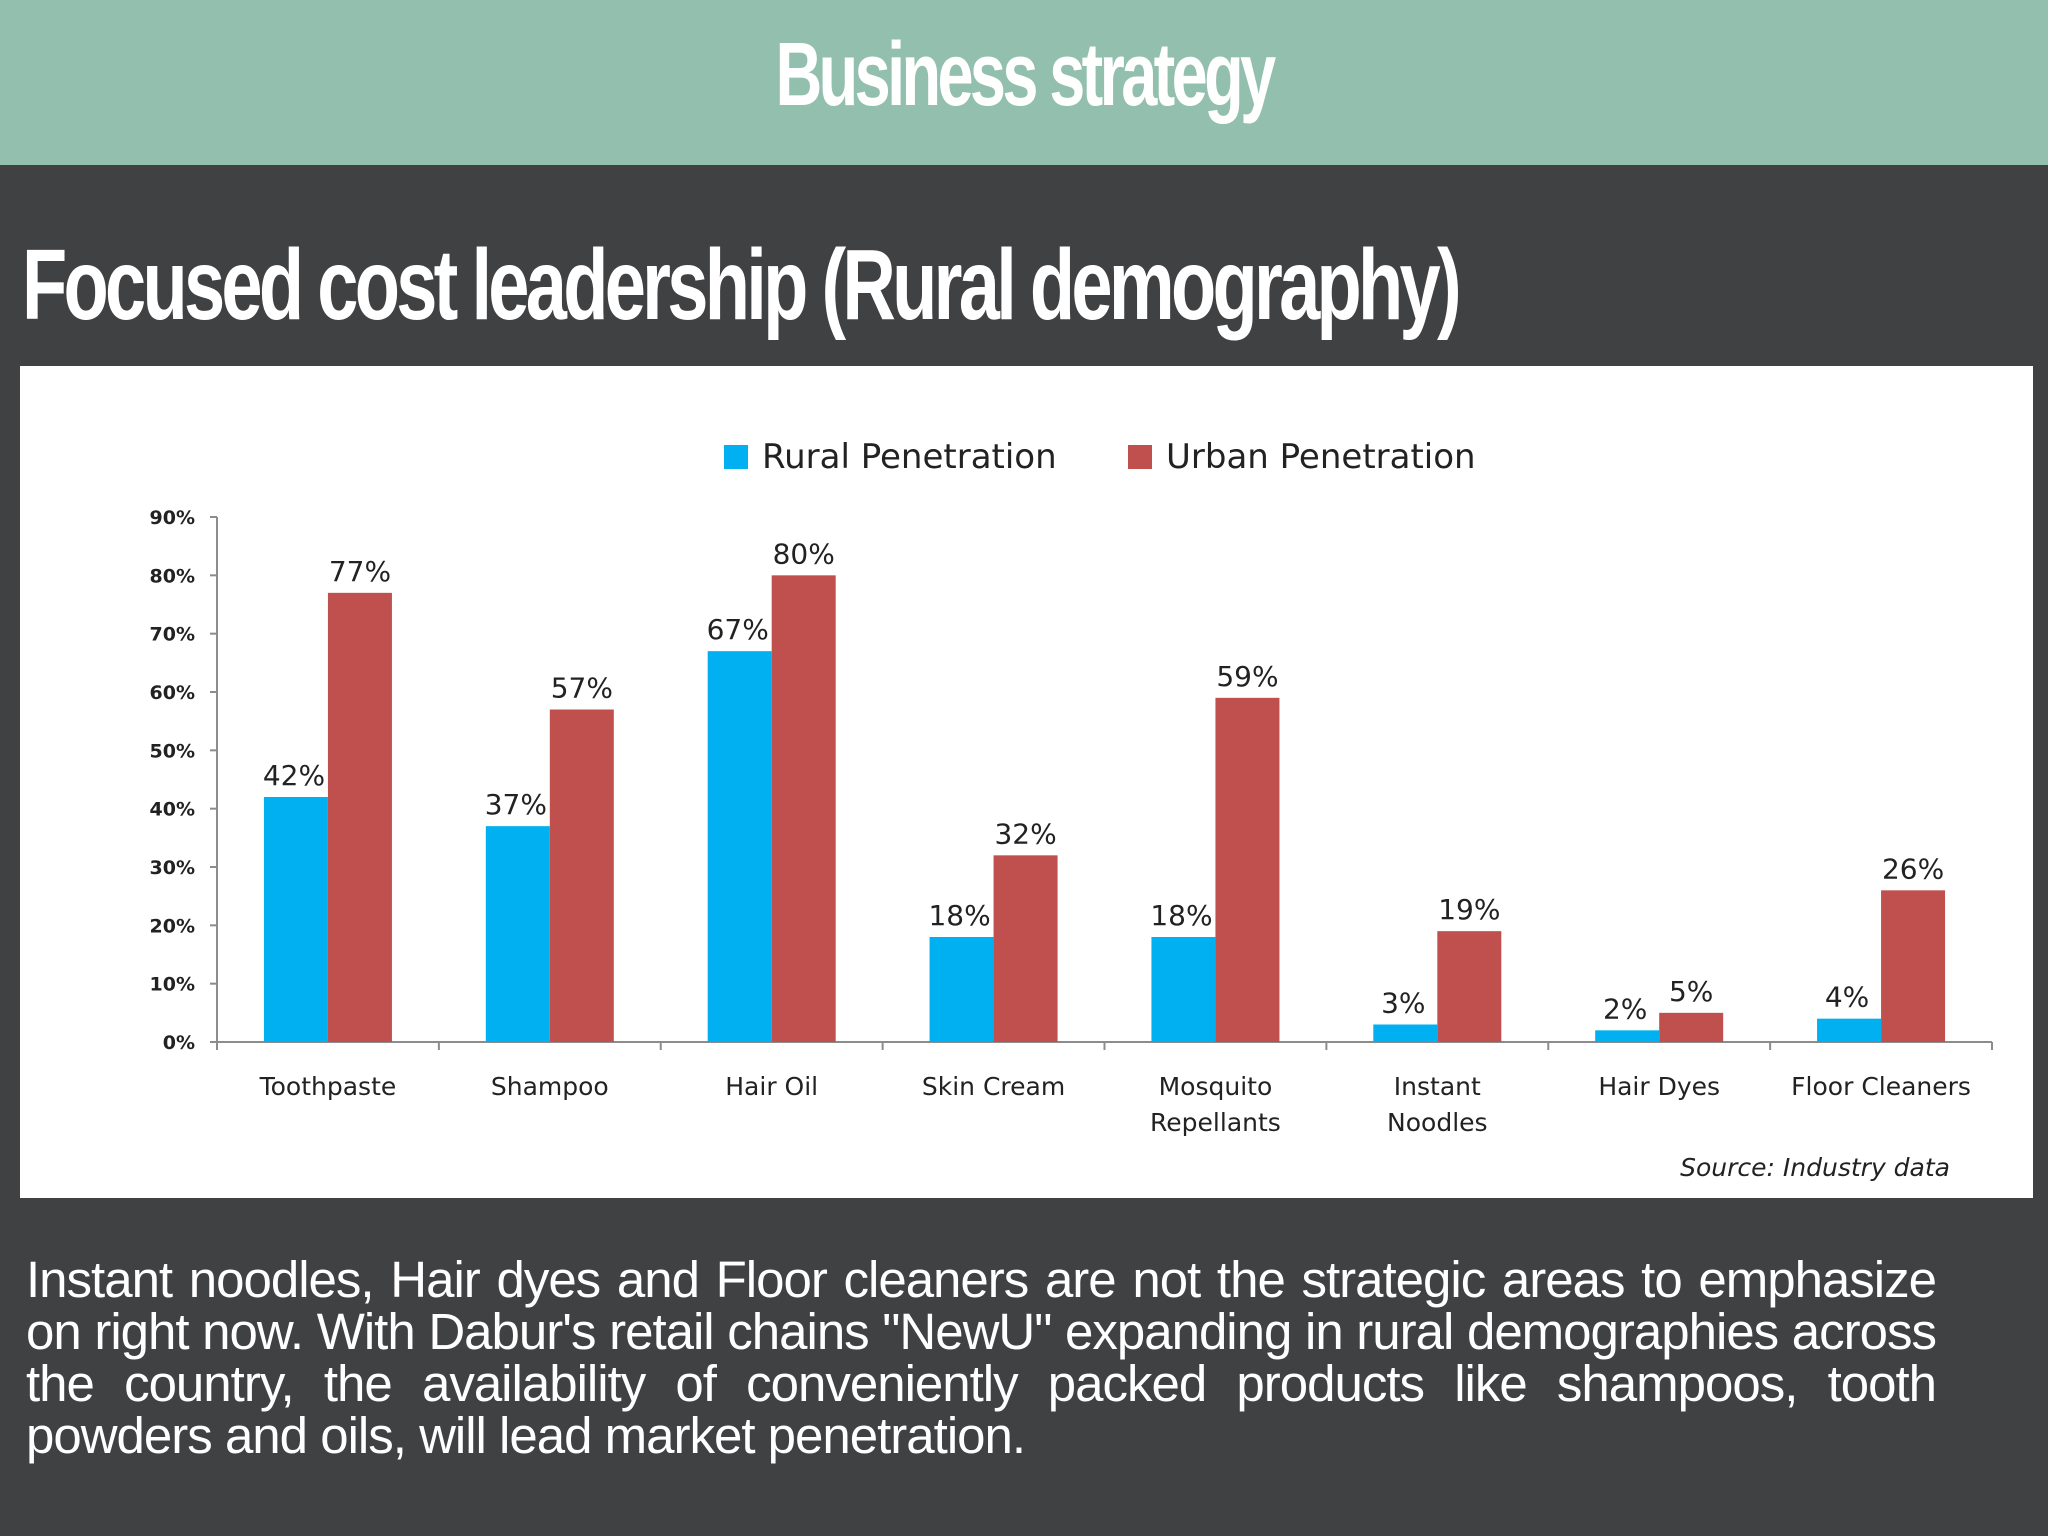  What do you see at coordinates (582, 688) in the screenshot?
I see `data-label-urban: 57%` at bounding box center [582, 688].